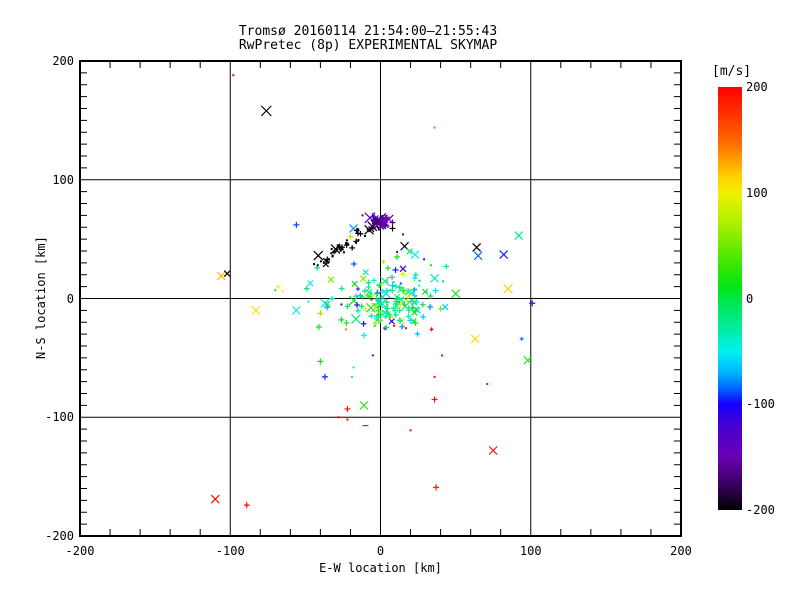  Describe the element at coordinates (757, 87) in the screenshot. I see `colorbar-tick-label: 200` at that location.